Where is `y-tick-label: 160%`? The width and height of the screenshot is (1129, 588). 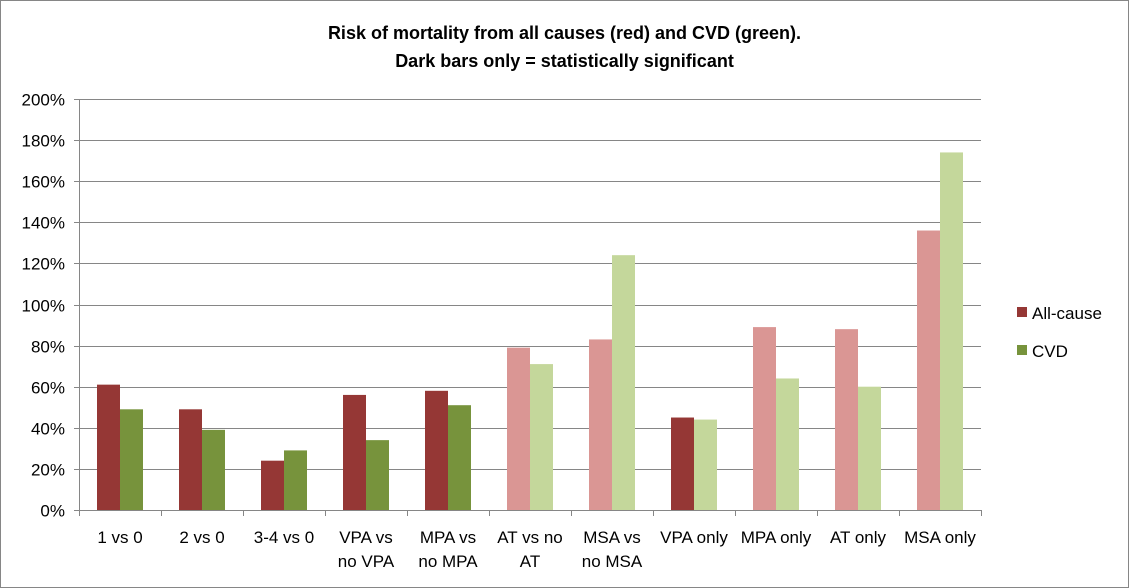 y-tick-label: 160% is located at coordinates (43, 182).